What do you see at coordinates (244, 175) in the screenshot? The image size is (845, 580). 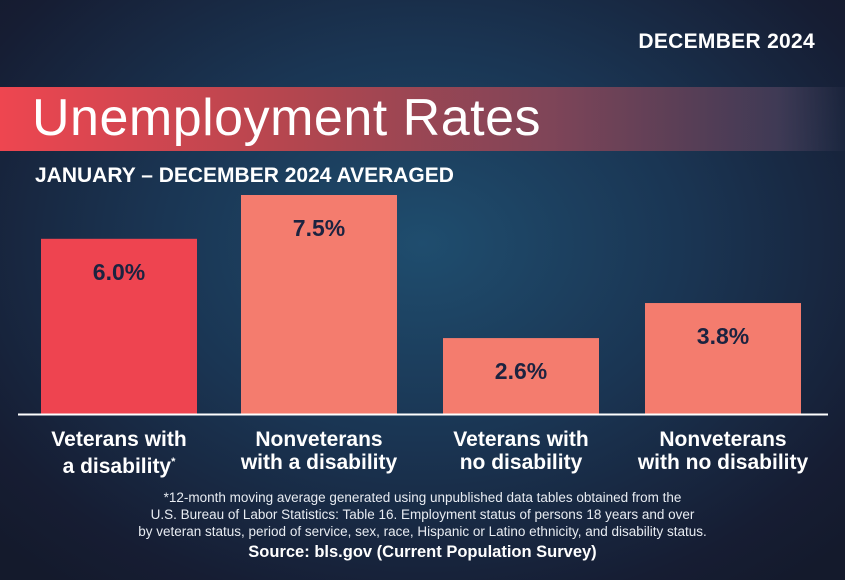 I see `chart-subtitle: JANUARY – DECEMBER 2024 AVERAGED` at bounding box center [244, 175].